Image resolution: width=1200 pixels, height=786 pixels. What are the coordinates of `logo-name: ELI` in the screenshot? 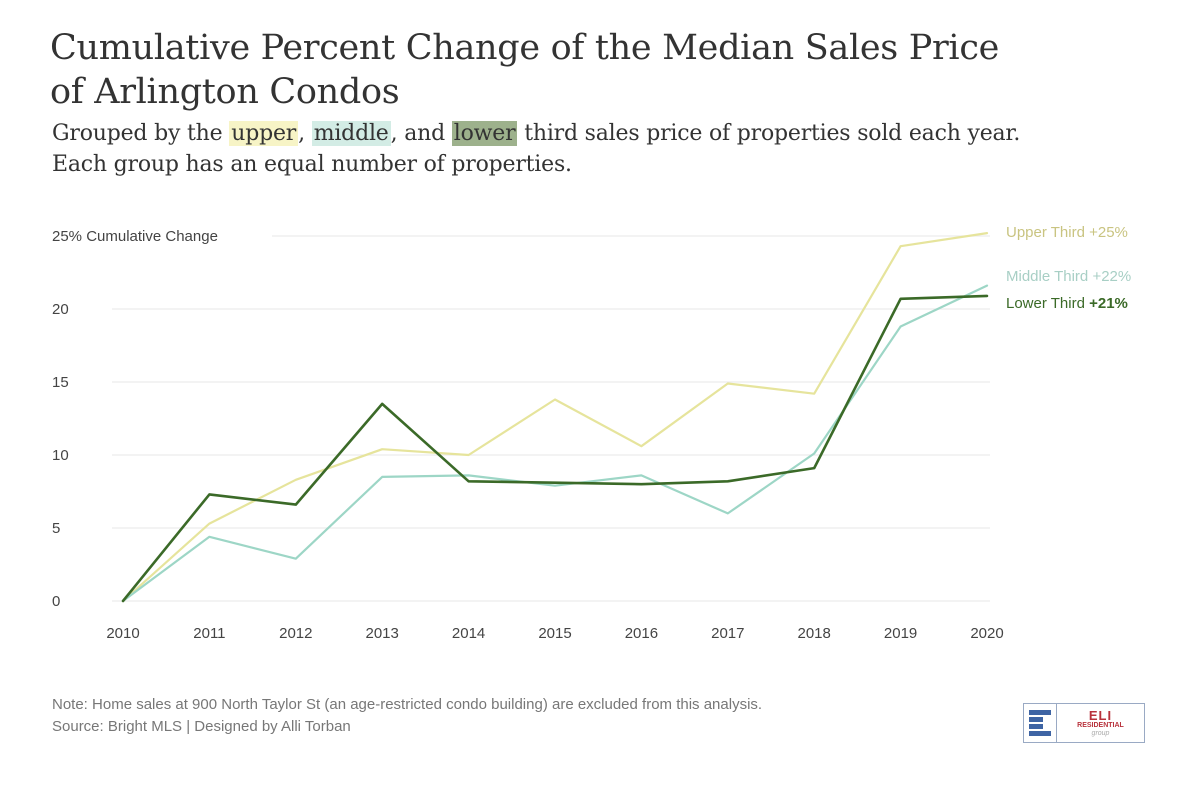 It's located at (1100, 715).